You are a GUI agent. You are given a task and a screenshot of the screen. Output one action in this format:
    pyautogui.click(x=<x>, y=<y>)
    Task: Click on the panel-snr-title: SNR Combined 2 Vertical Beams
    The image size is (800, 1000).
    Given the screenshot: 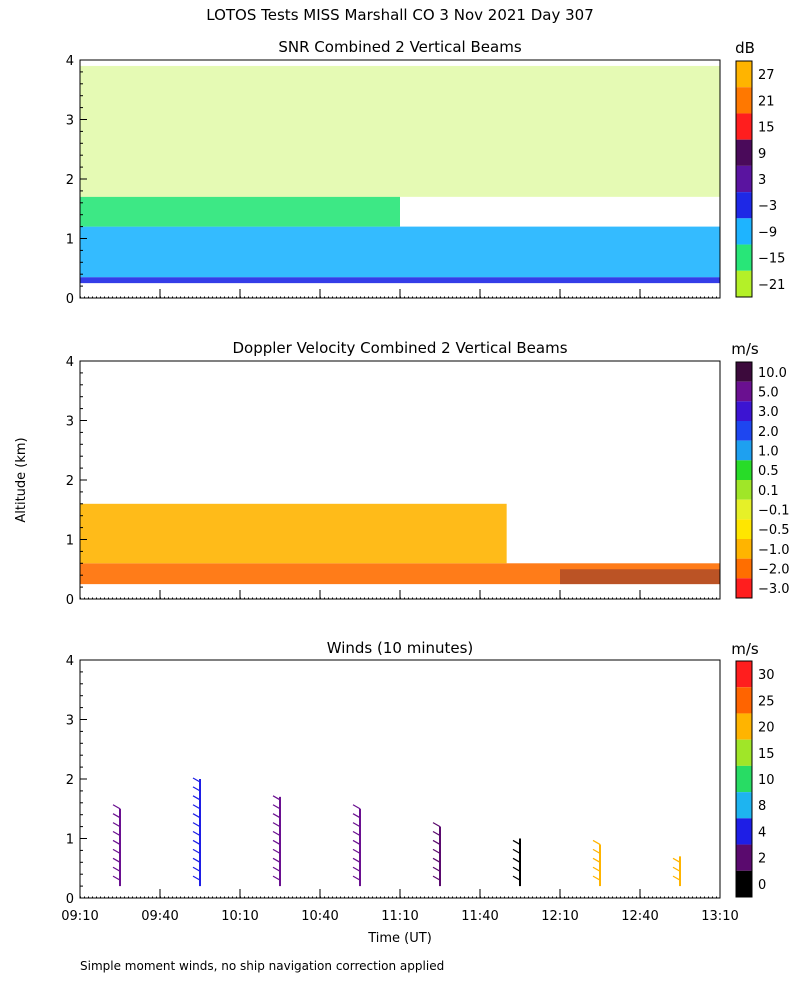 What is the action you would take?
    pyautogui.click(x=399, y=47)
    